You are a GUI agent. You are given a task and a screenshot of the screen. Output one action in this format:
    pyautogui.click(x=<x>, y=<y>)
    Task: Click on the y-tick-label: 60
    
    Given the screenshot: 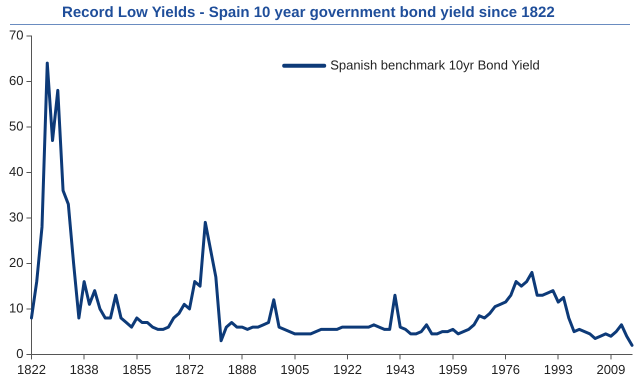 What is the action you would take?
    pyautogui.click(x=16, y=80)
    